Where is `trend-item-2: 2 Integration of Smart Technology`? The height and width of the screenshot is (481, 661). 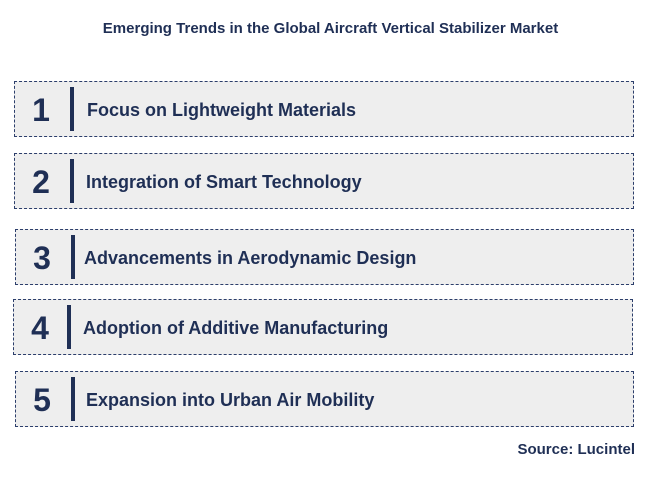
trend-item-2: 2 Integration of Smart Technology is located at coordinates (324, 181).